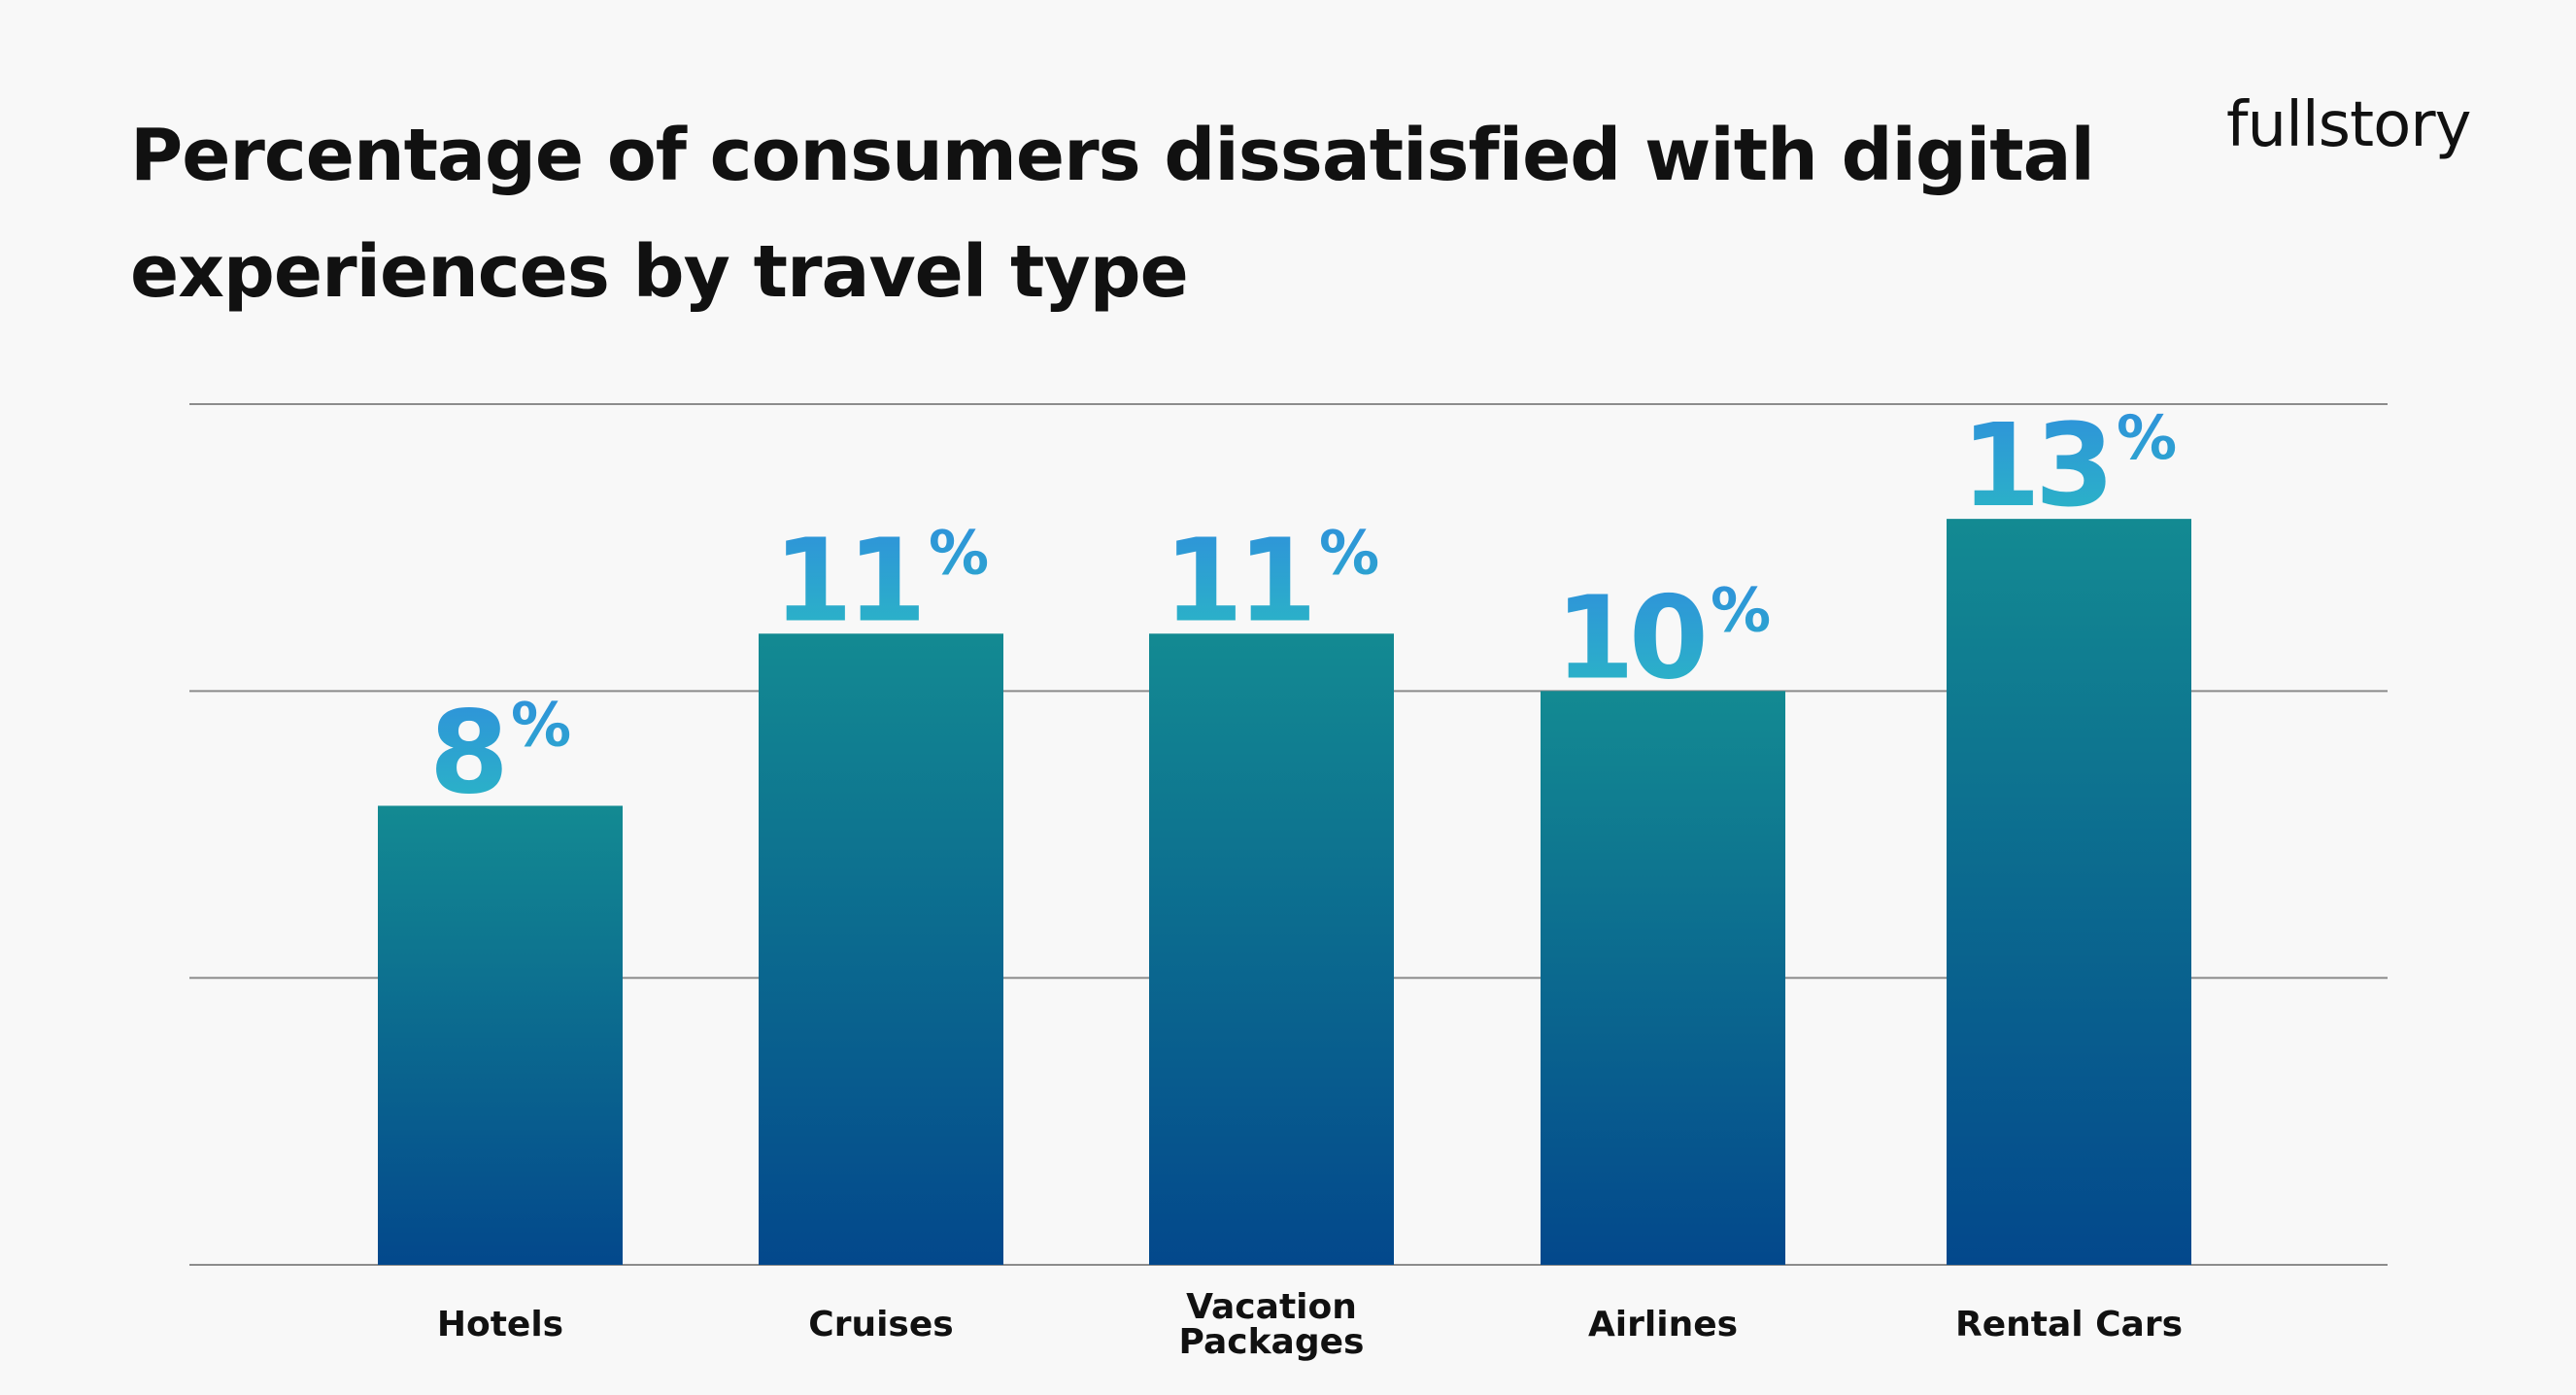  I want to click on bar-rental-cars, so click(2069, 892).